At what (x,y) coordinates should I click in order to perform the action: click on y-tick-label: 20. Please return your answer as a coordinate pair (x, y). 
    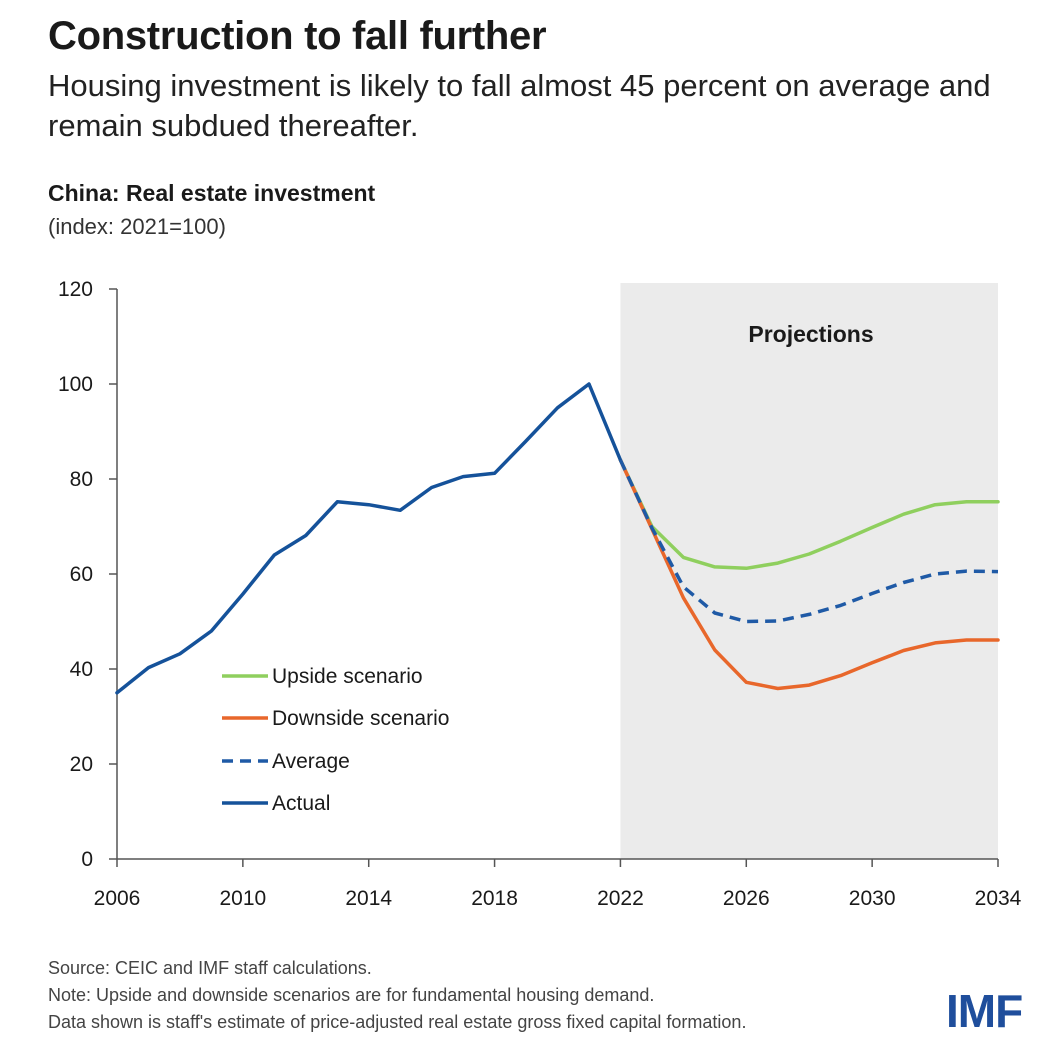
    Looking at the image, I should click on (81, 764).